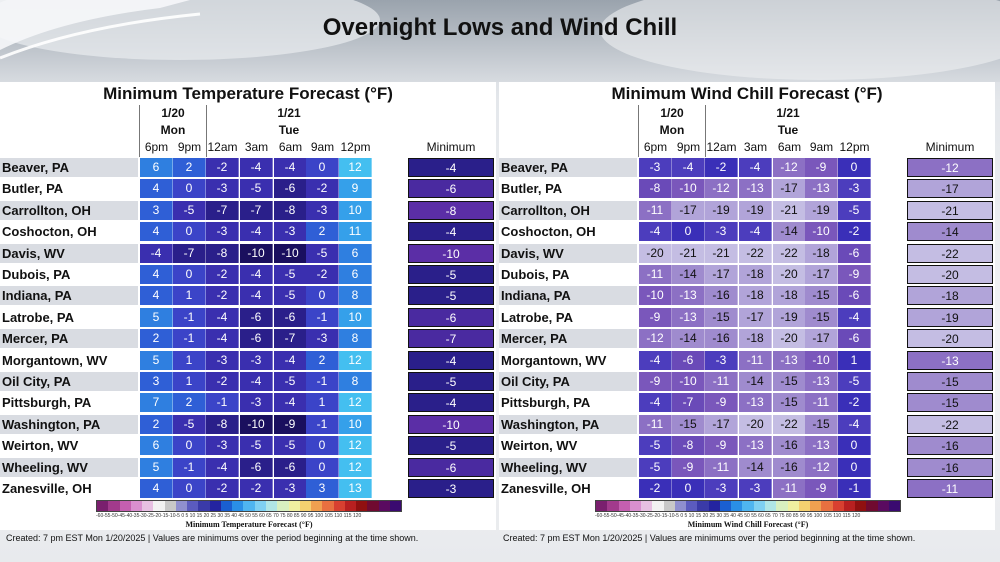 Image resolution: width=1000 pixels, height=562 pixels. What do you see at coordinates (789, 253) in the screenshot?
I see `chill-value-cell: -22` at bounding box center [789, 253].